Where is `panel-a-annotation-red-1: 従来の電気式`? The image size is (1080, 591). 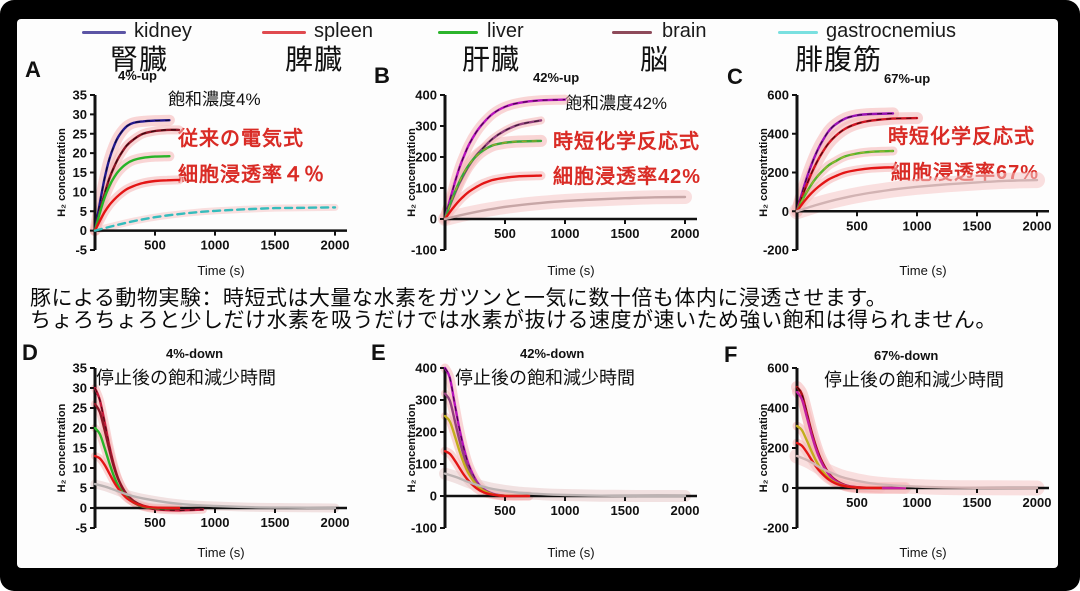
panel-a-annotation-red-1: 従来の電気式 is located at coordinates (241, 139).